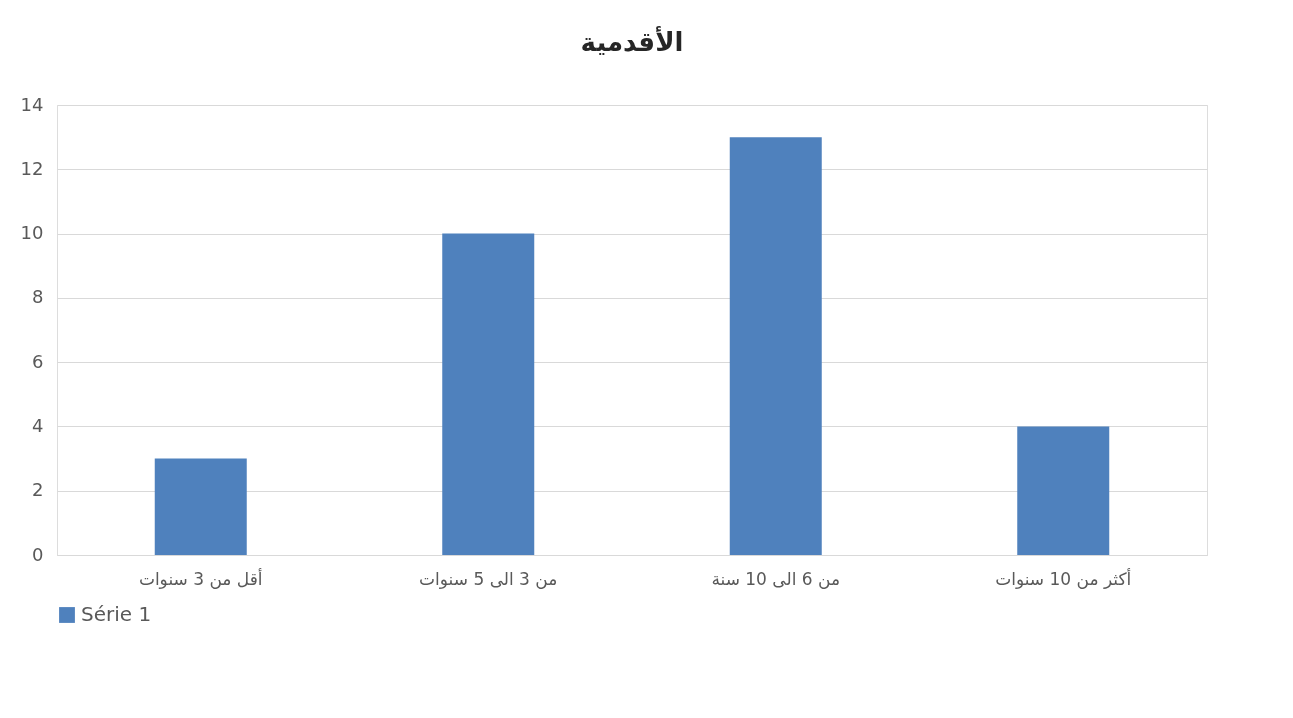 This screenshot has height=718, width=1293. I want to click on y-tick-label: 0, so click(38, 554).